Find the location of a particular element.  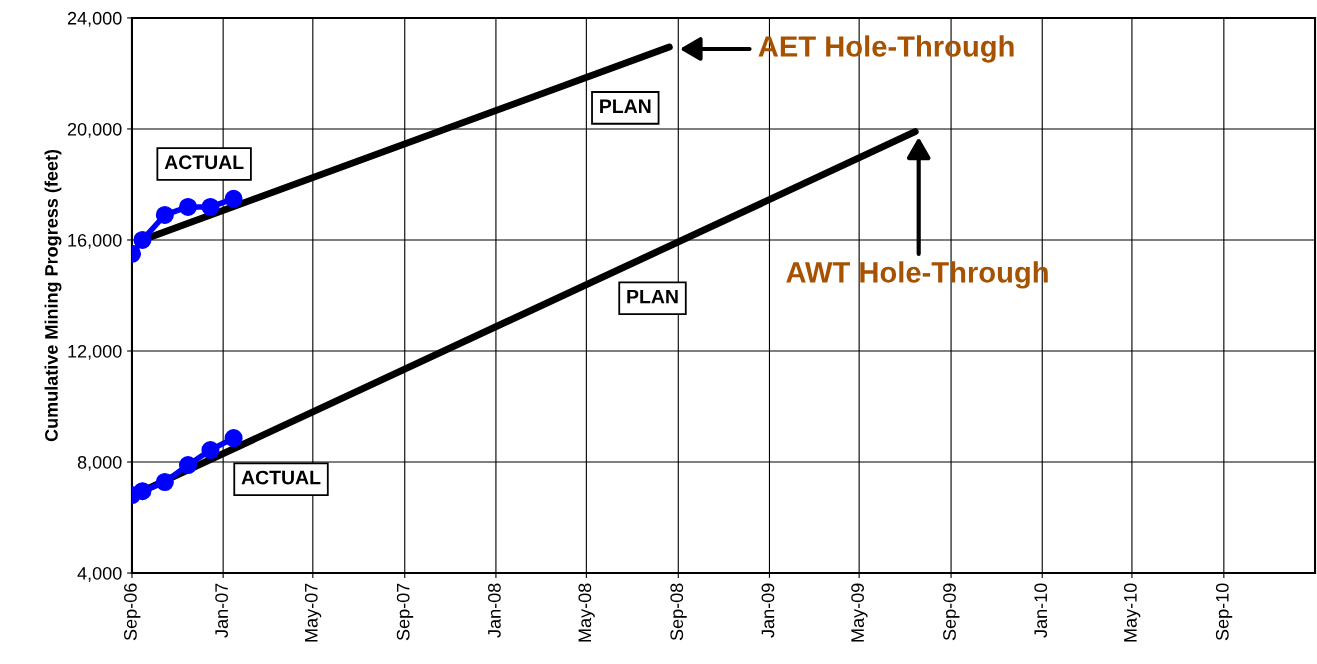

x-tick-label: Jan-08 is located at coordinates (494, 610).